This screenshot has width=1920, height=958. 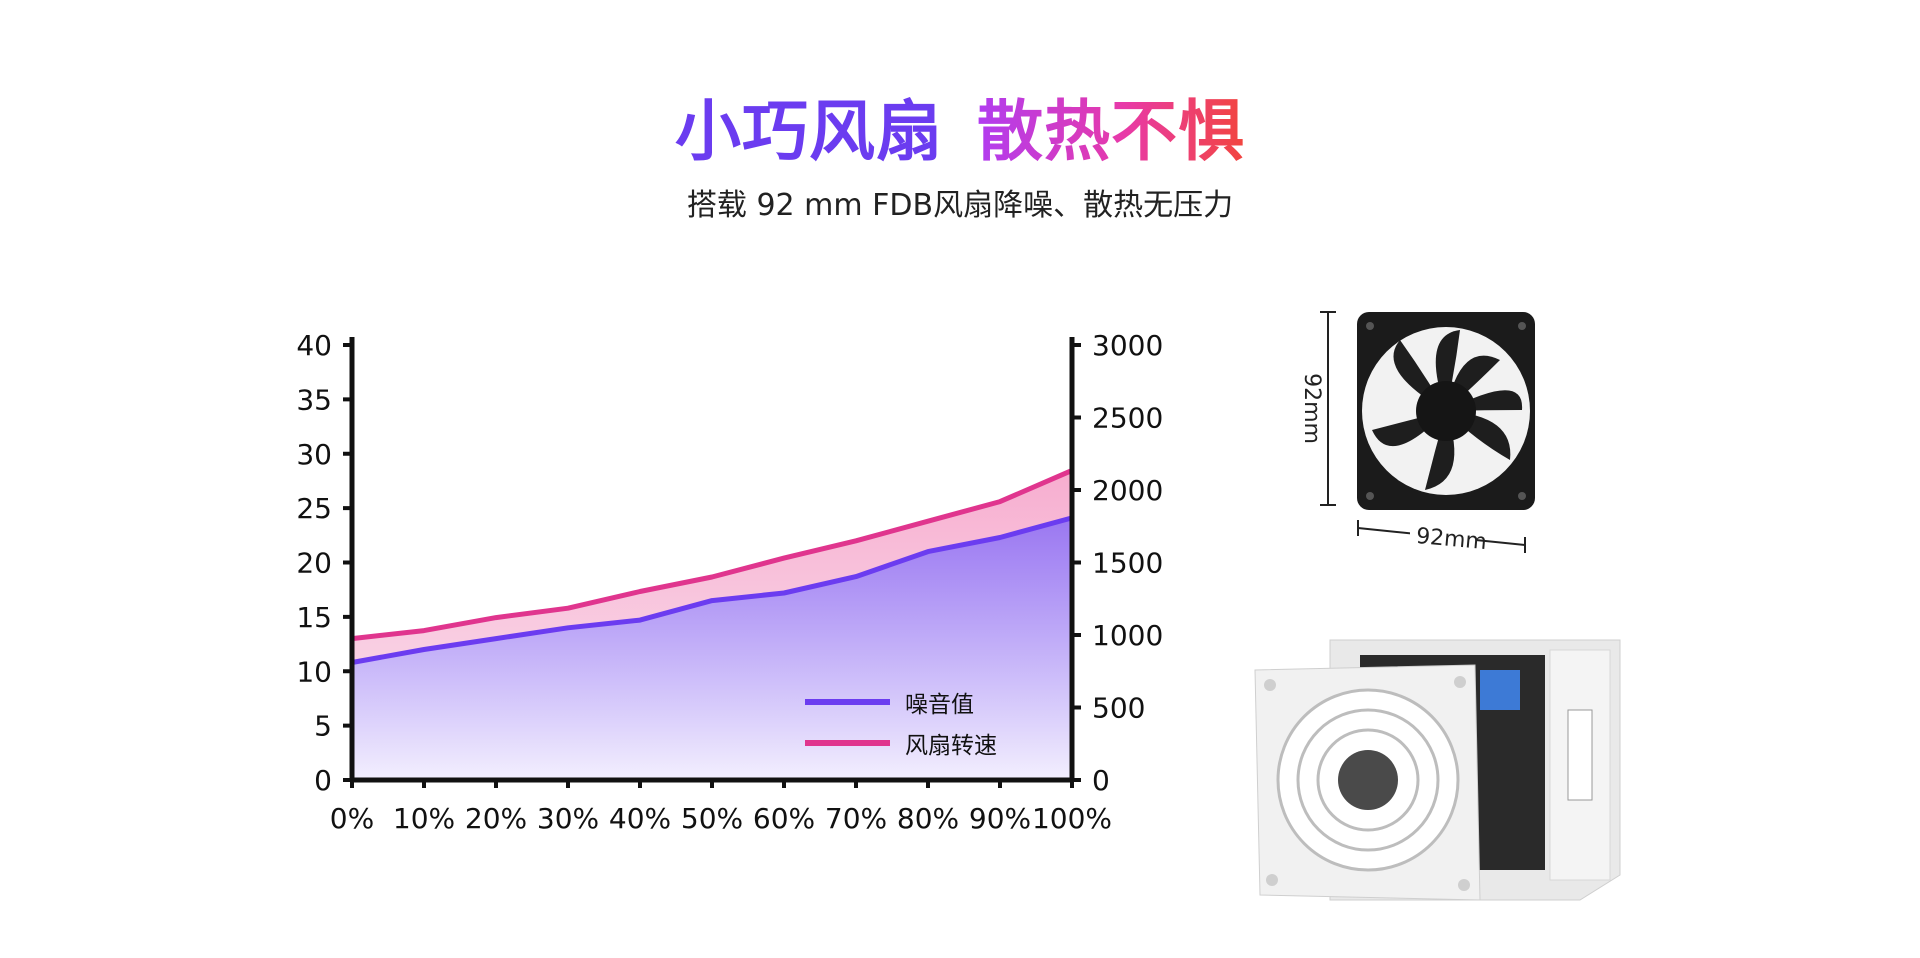 What do you see at coordinates (951, 746) in the screenshot?
I see `legend-fan-speed-label: 风扇转速` at bounding box center [951, 746].